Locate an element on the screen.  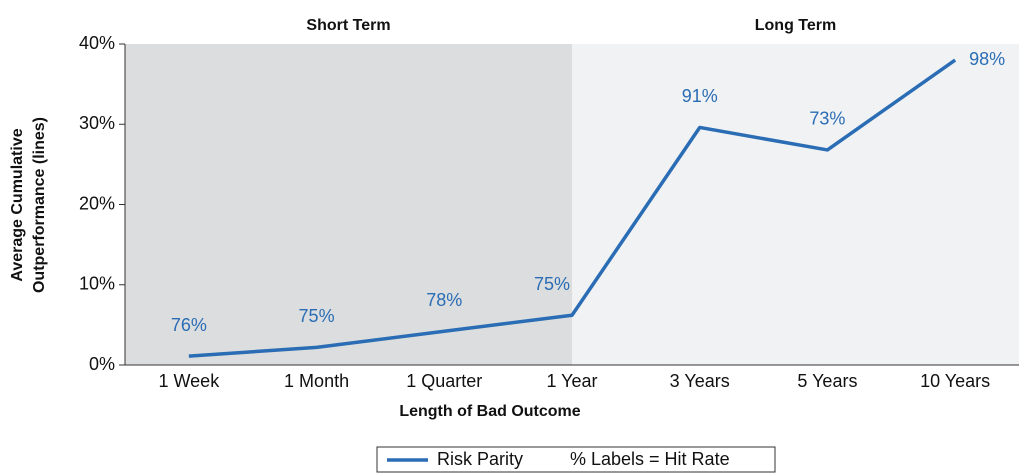
y-tick-label: 20% is located at coordinates (97, 203).